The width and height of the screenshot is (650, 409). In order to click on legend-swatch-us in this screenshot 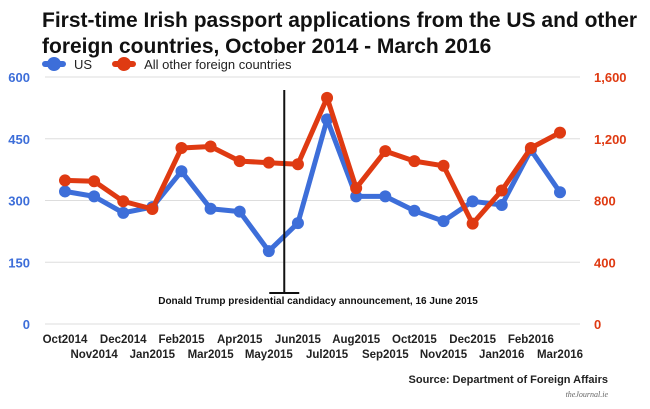, I will do `click(54, 64)`.